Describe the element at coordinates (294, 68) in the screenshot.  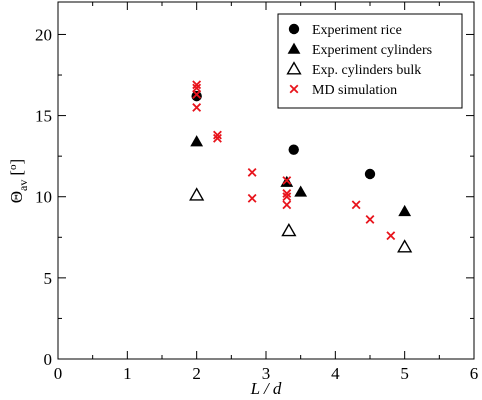
I see `legend-marker-open-triangle` at that location.